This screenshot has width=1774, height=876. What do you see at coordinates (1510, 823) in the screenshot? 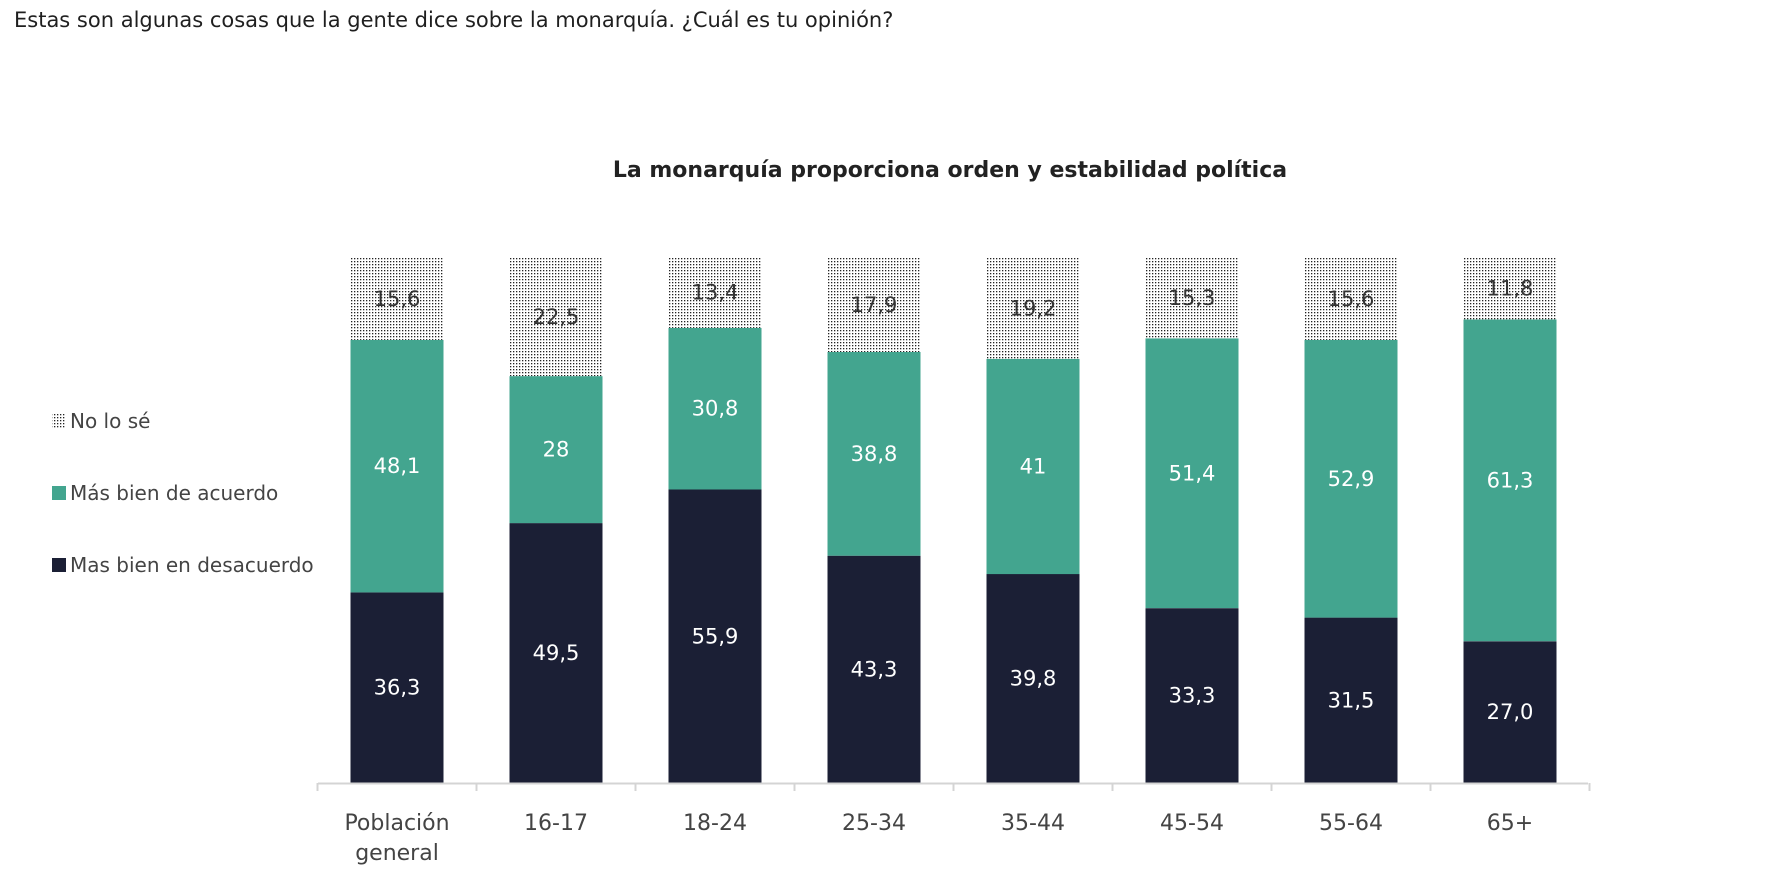
I see `x-tick-label-65: 65+` at bounding box center [1510, 823].